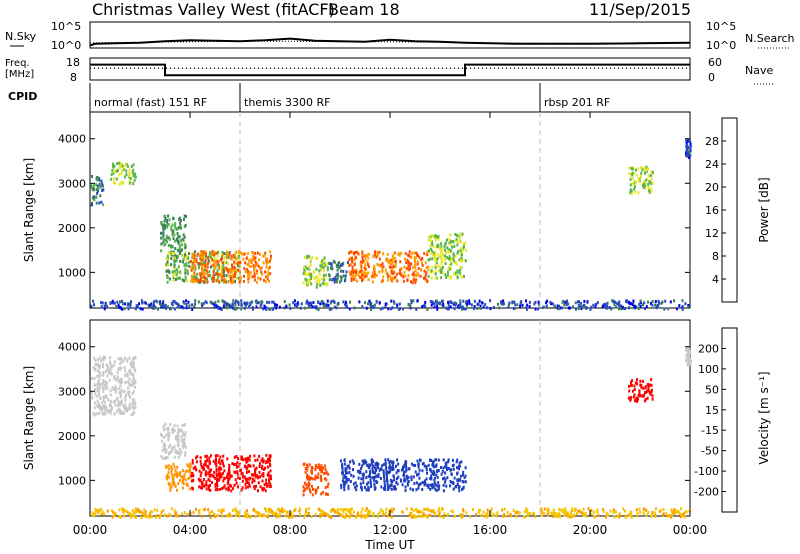 Image resolution: width=800 pixels, height=554 pixels. Describe the element at coordinates (190, 530) in the screenshot. I see `x-tick-label: 04:00` at that location.